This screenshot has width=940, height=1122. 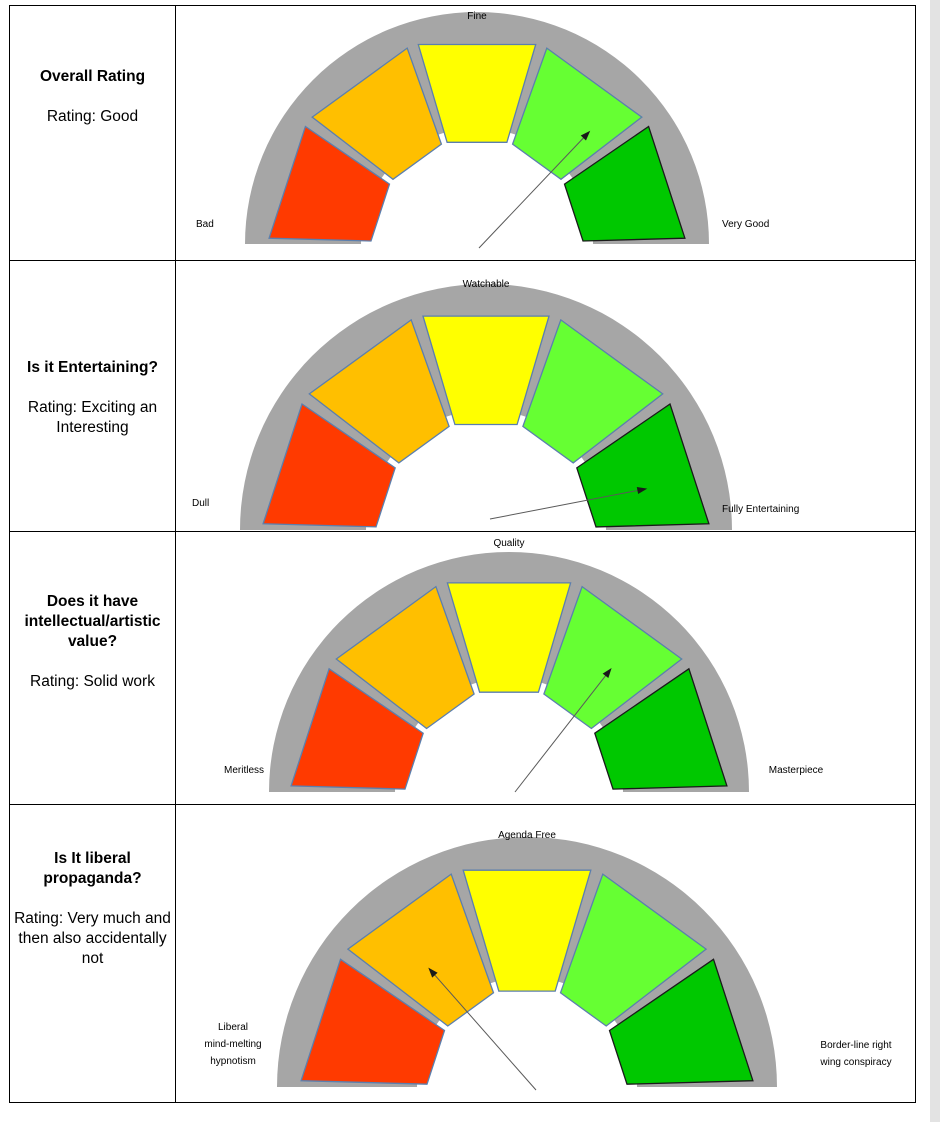 I want to click on gauge-left-label: Dull, so click(x=200, y=503).